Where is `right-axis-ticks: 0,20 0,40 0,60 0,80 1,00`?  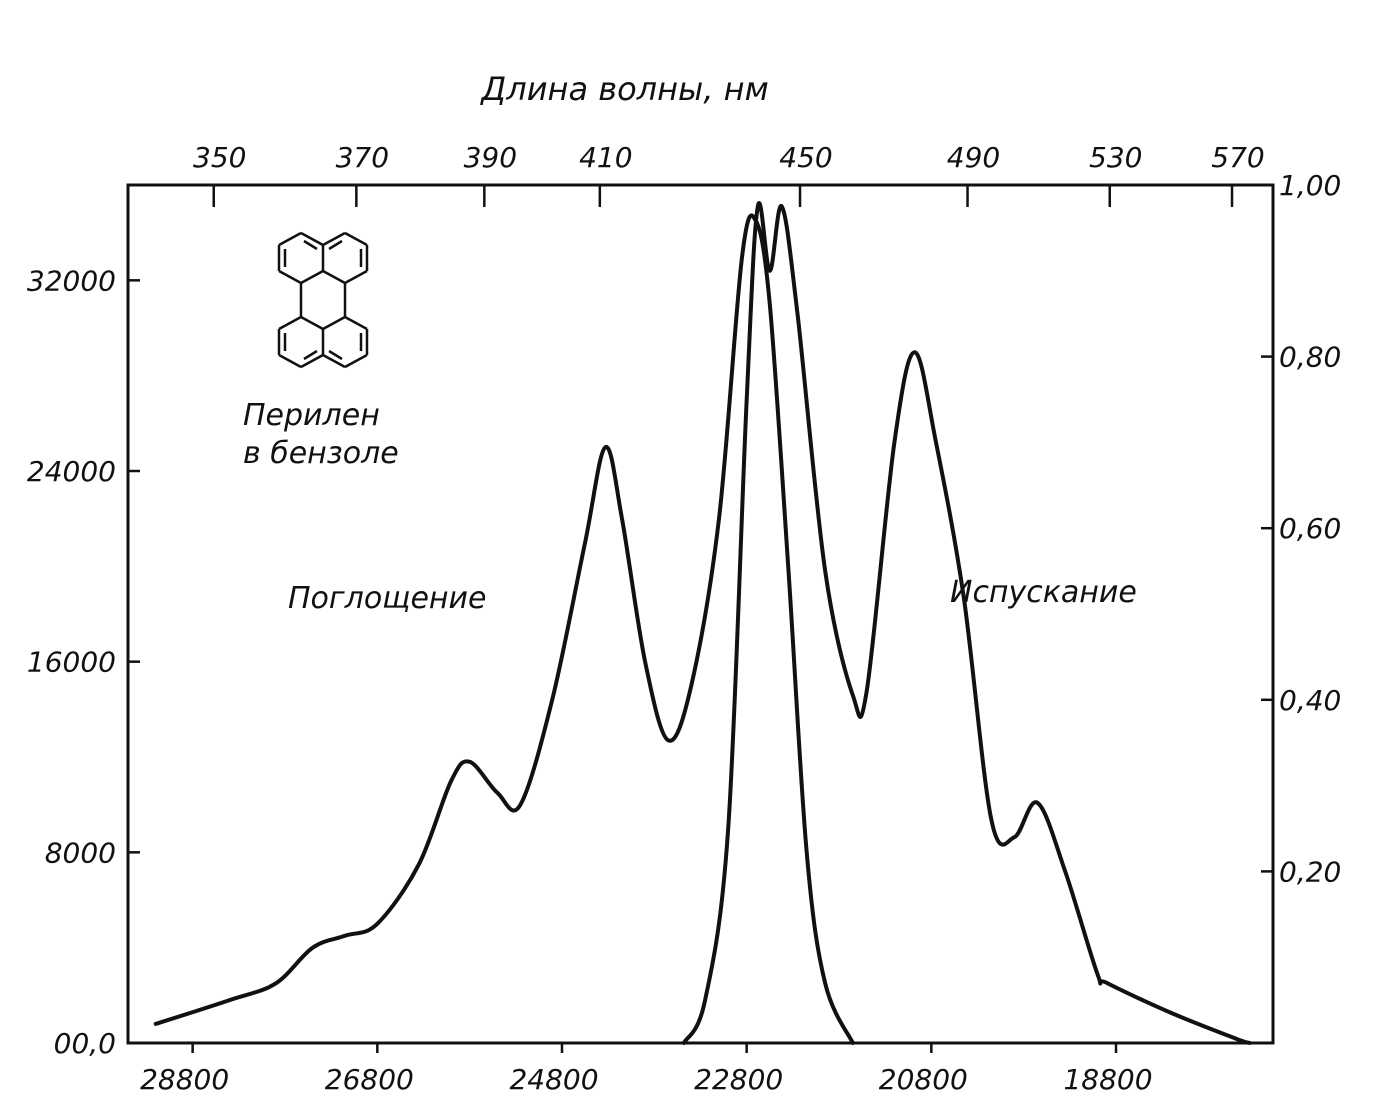
right-axis-ticks: 0,20 0,40 0,60 0,80 1,00 is located at coordinates (1301, 528).